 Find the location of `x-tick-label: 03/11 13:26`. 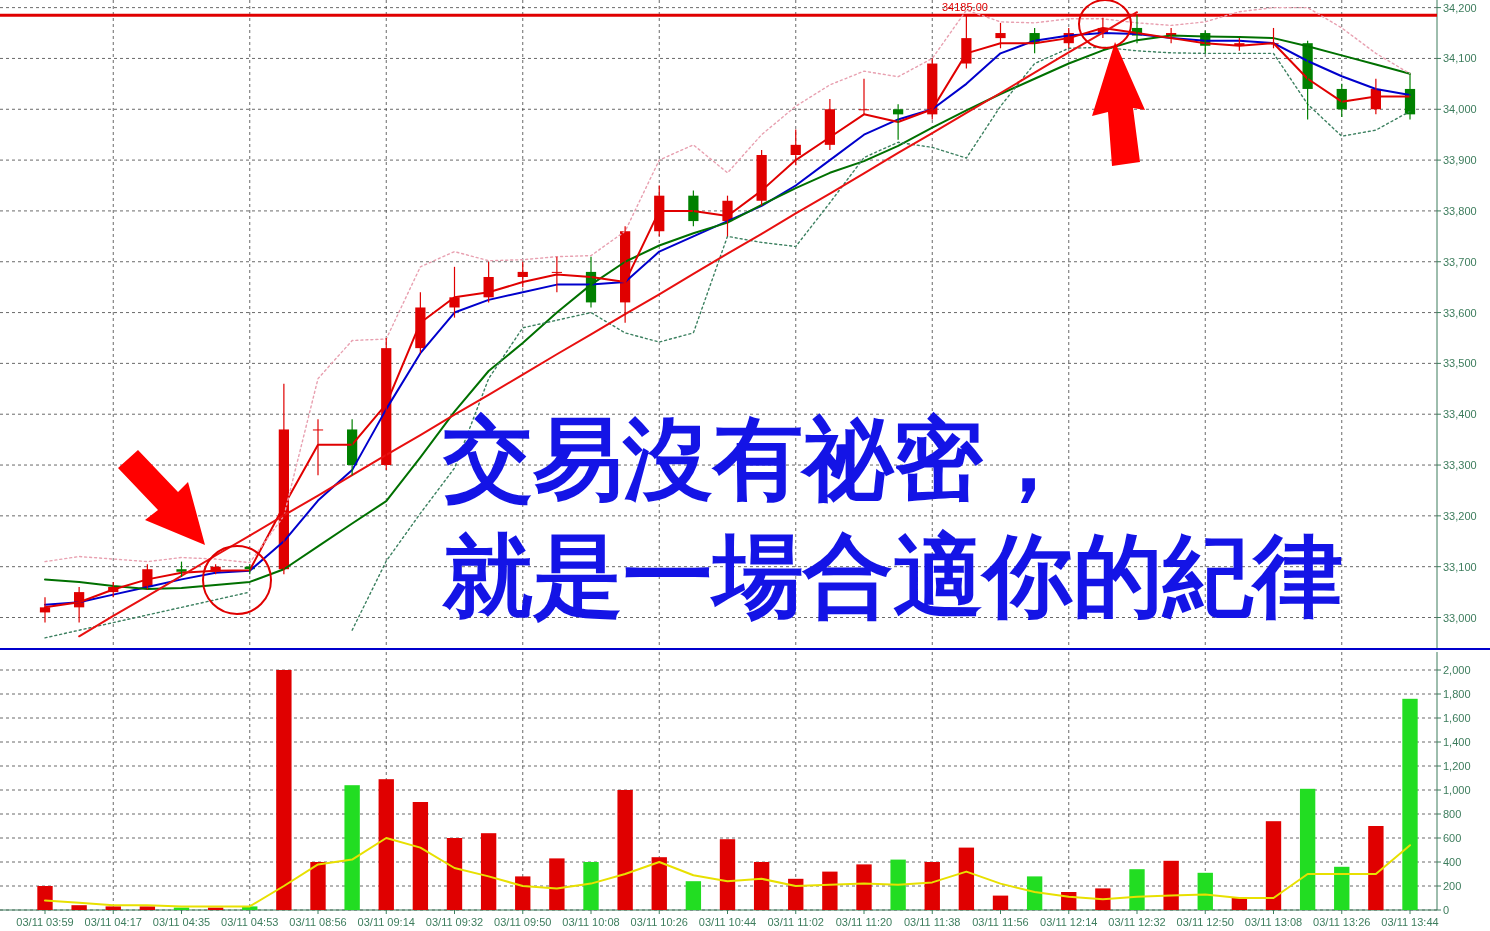

x-tick-label: 03/11 13:26 is located at coordinates (1342, 922).